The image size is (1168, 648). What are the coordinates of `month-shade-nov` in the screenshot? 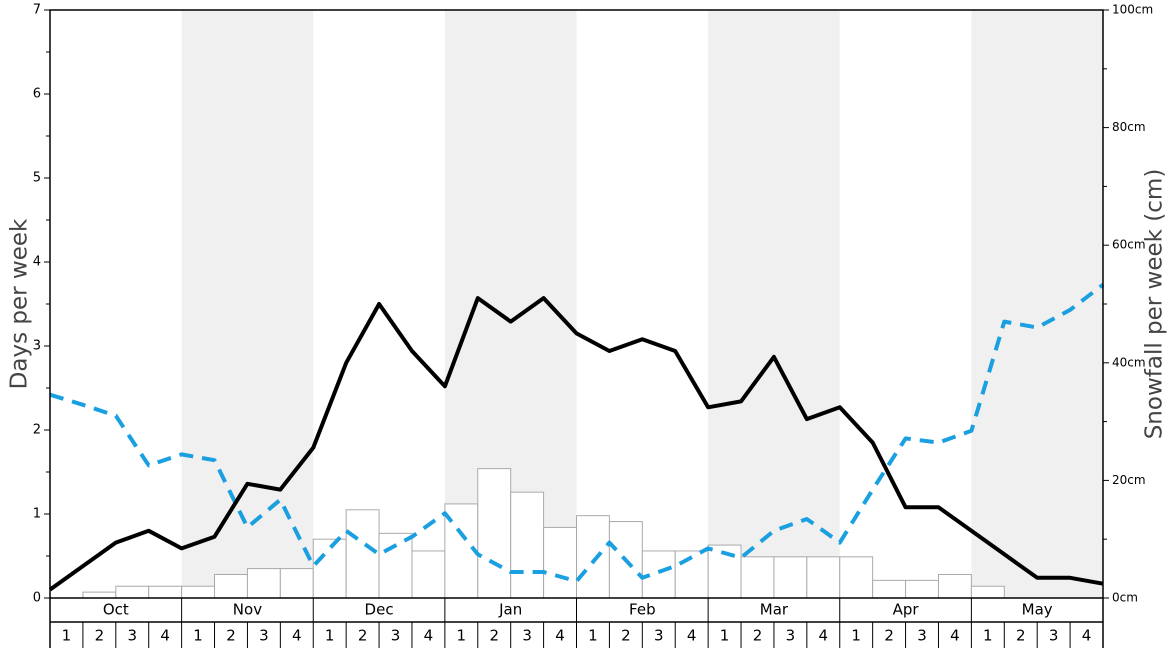 It's located at (247, 304).